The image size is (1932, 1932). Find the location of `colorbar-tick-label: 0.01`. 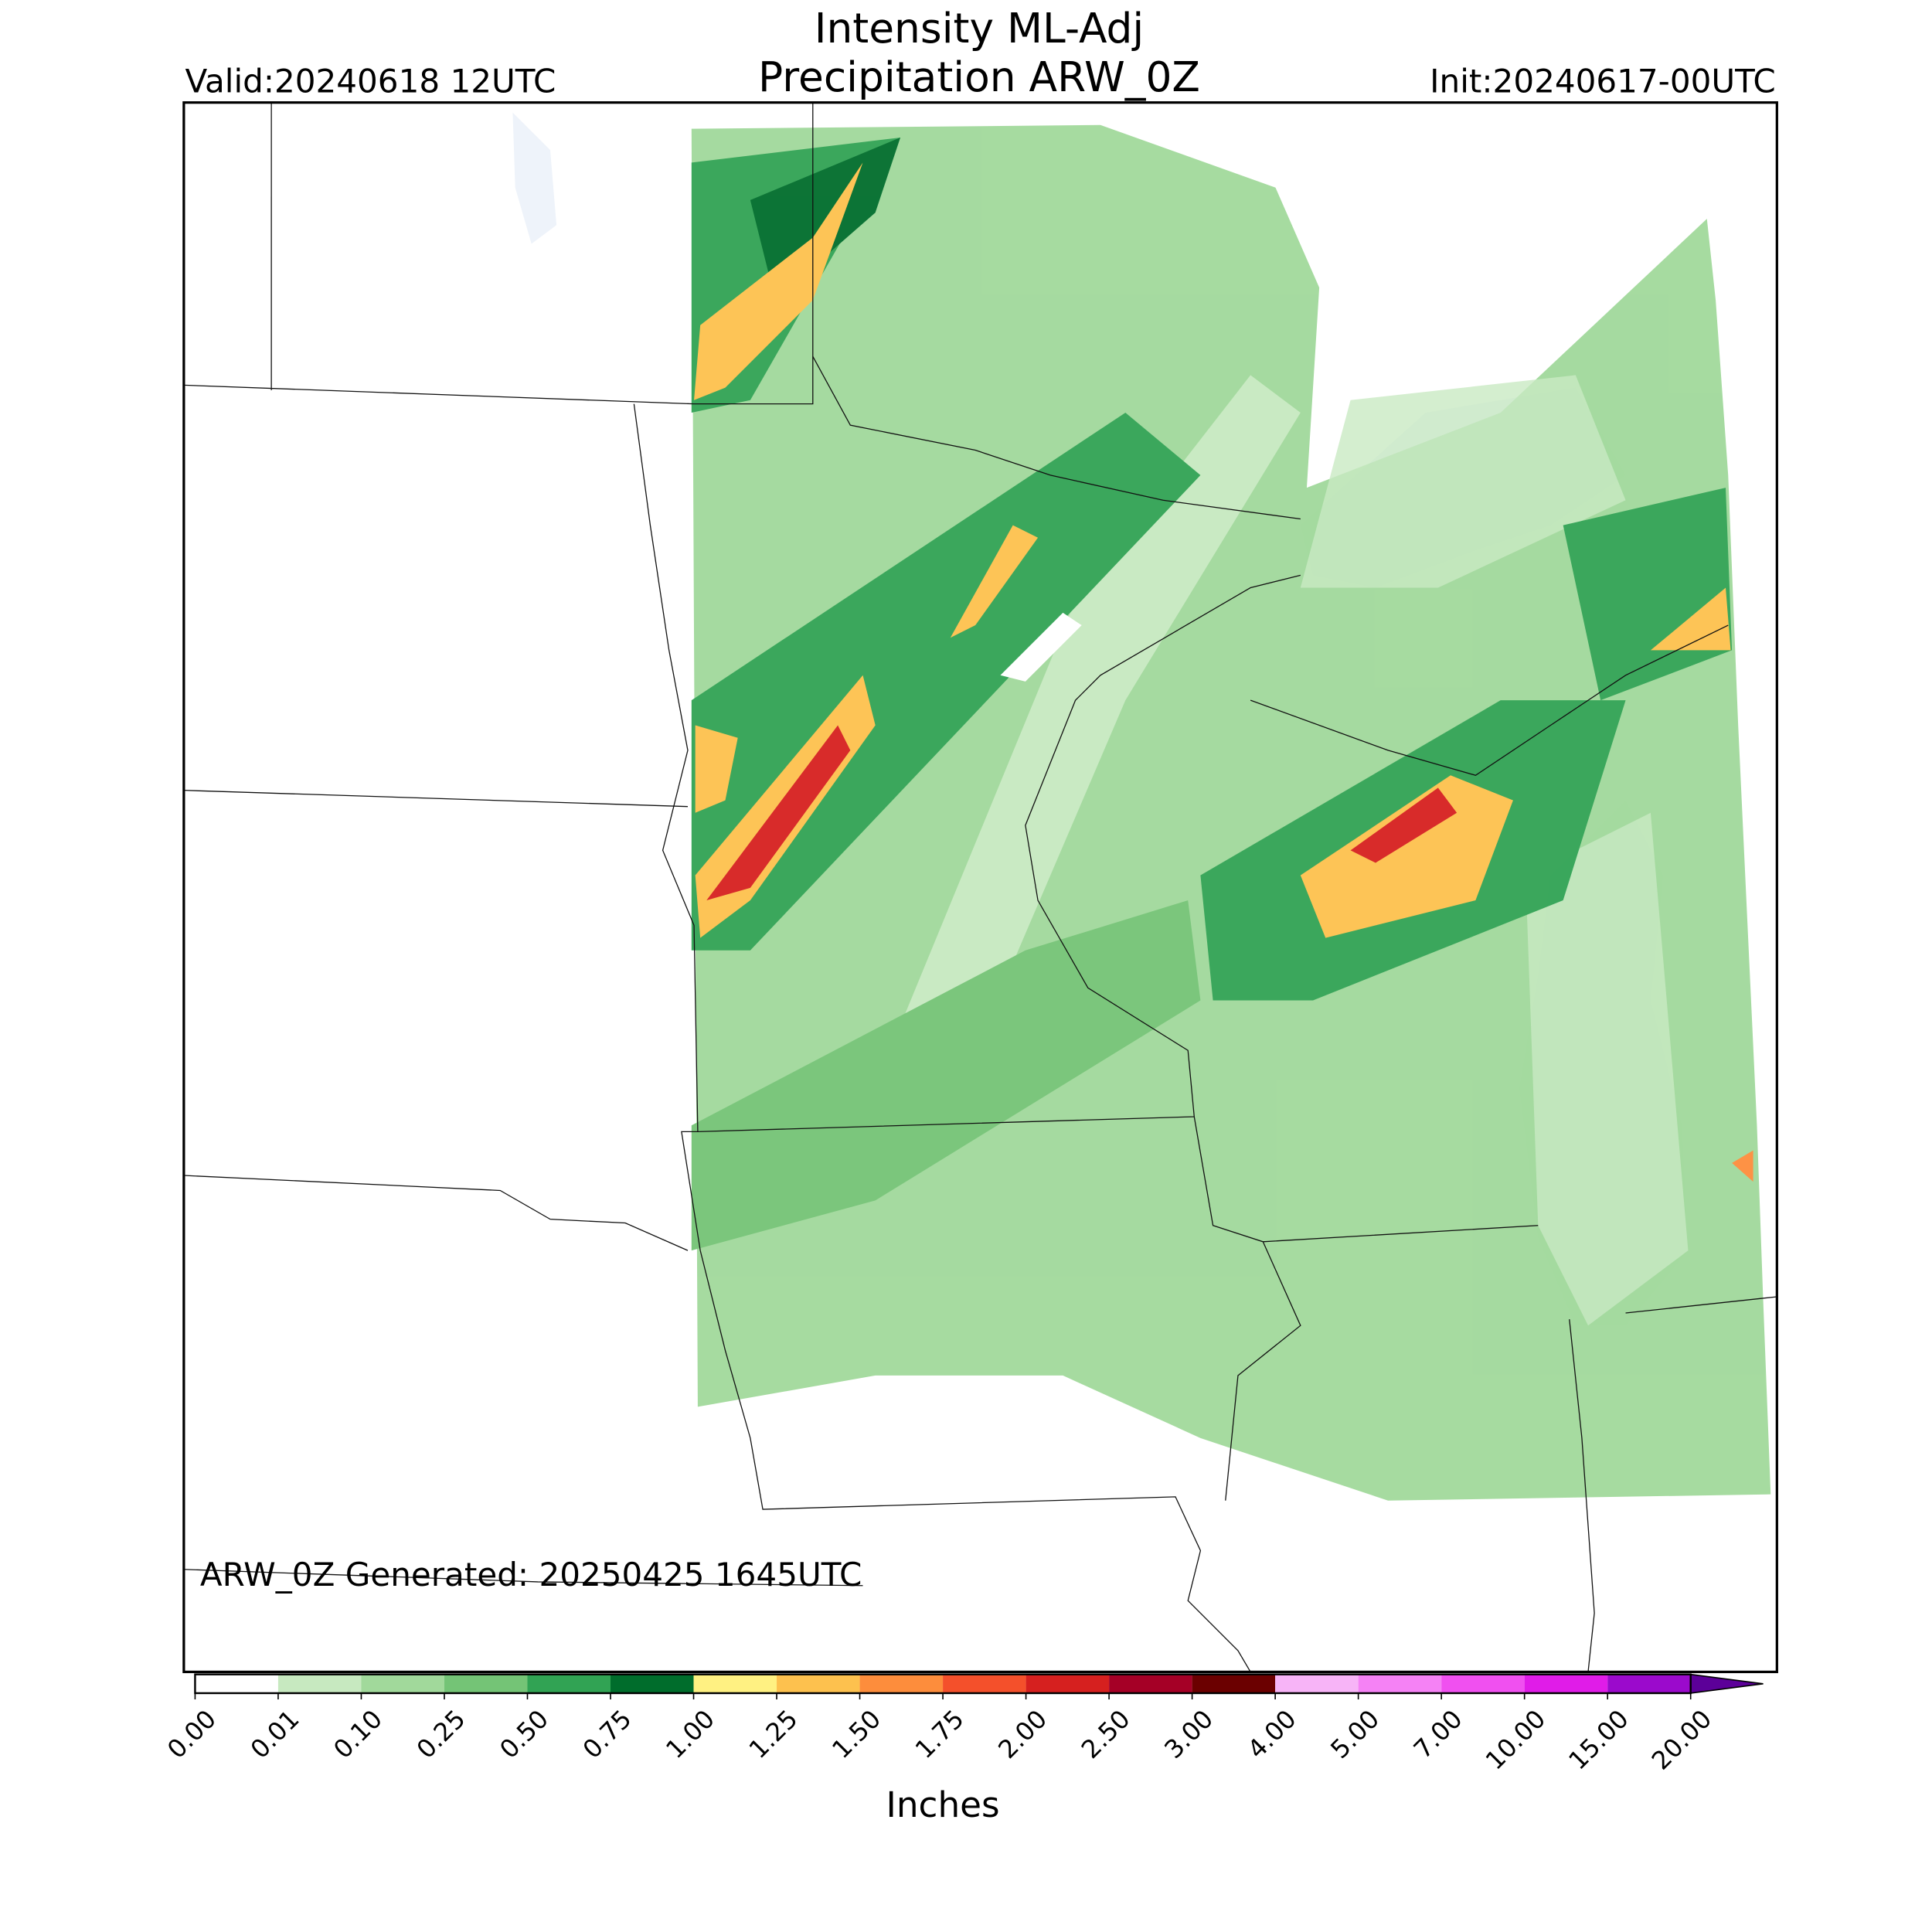

colorbar-tick-label: 0.01 is located at coordinates (275, 1734).